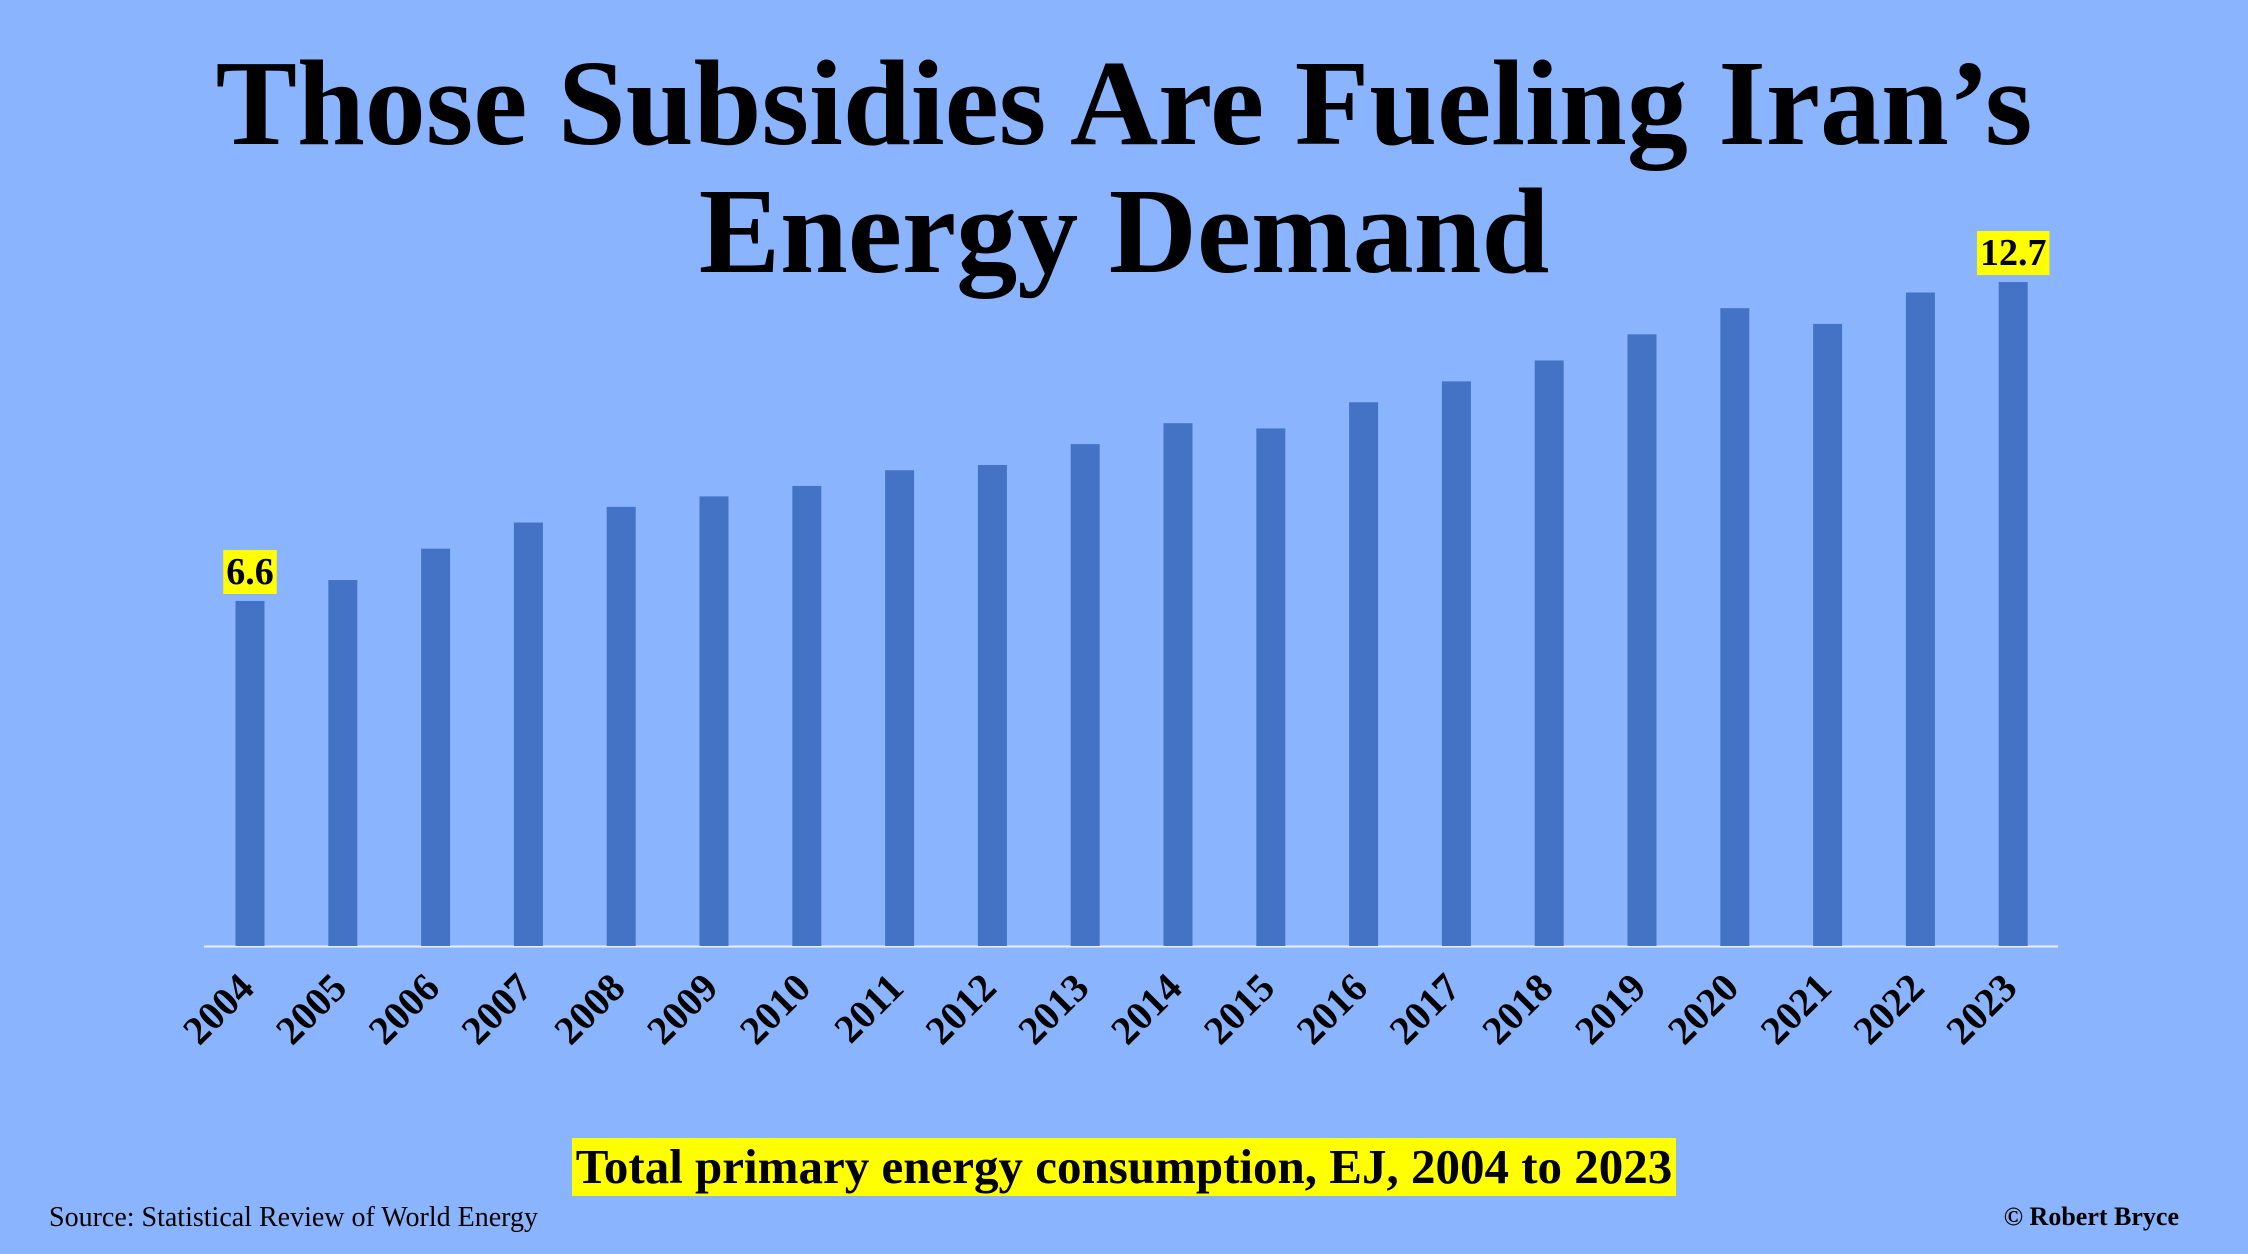  What do you see at coordinates (2091, 1216) in the screenshot?
I see `copyright-credit: © Robert Bryce` at bounding box center [2091, 1216].